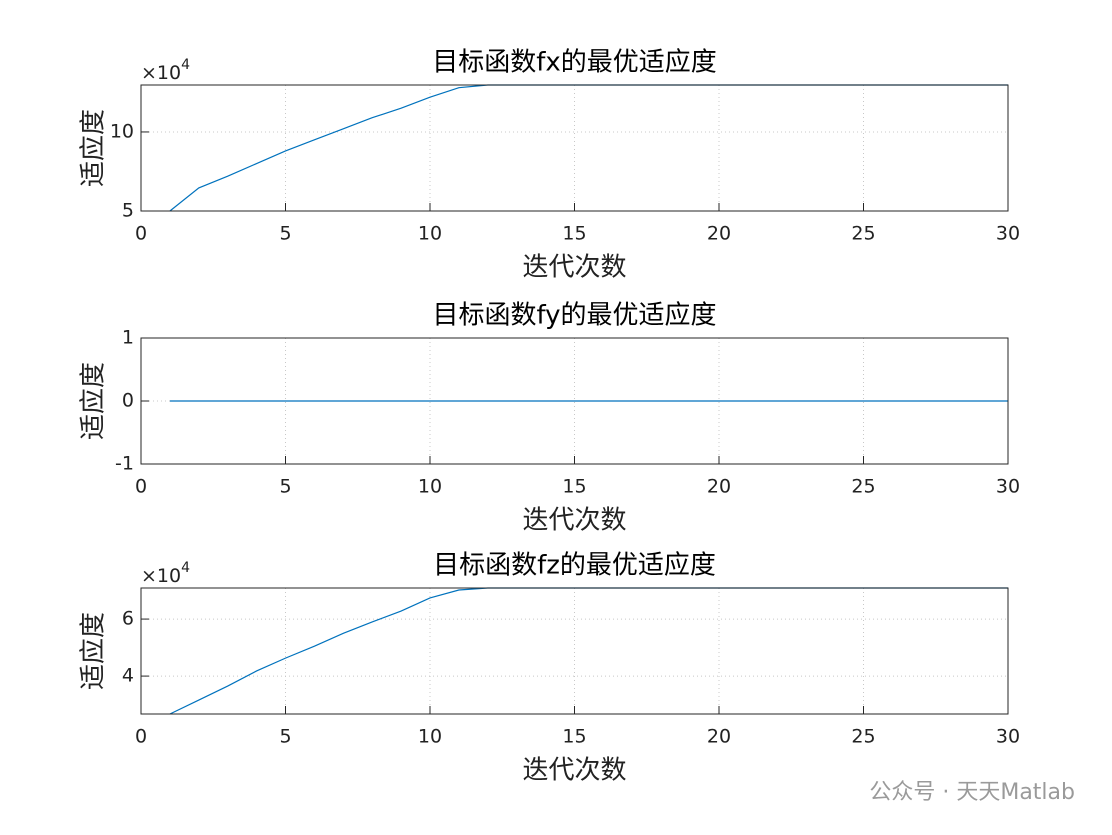 Image resolution: width=1112 pixels, height=835 pixels. I want to click on watermark: 公众号 · 天天Matlab, so click(972, 792).